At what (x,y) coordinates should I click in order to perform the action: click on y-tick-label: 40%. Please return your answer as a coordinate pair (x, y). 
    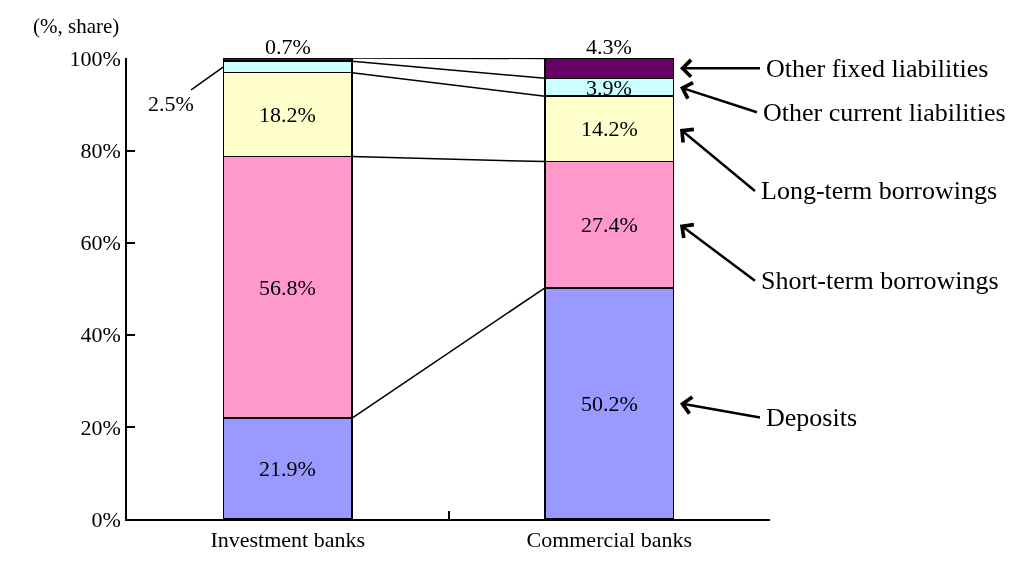
    Looking at the image, I should click on (100, 335).